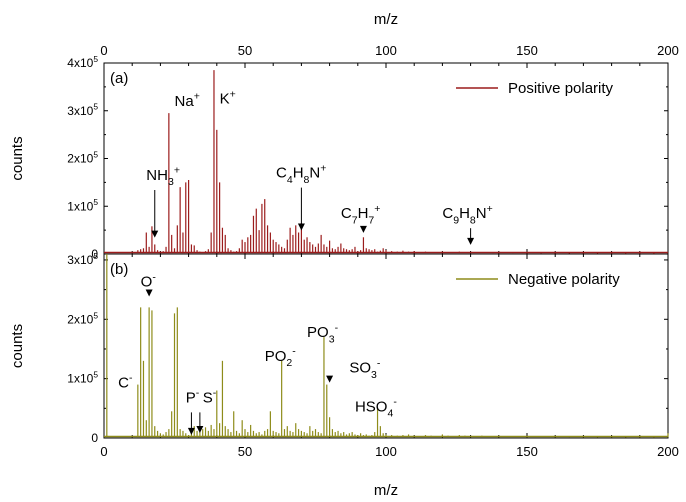 This screenshot has height=502, width=686. I want to click on panel-label: (b), so click(119, 269).